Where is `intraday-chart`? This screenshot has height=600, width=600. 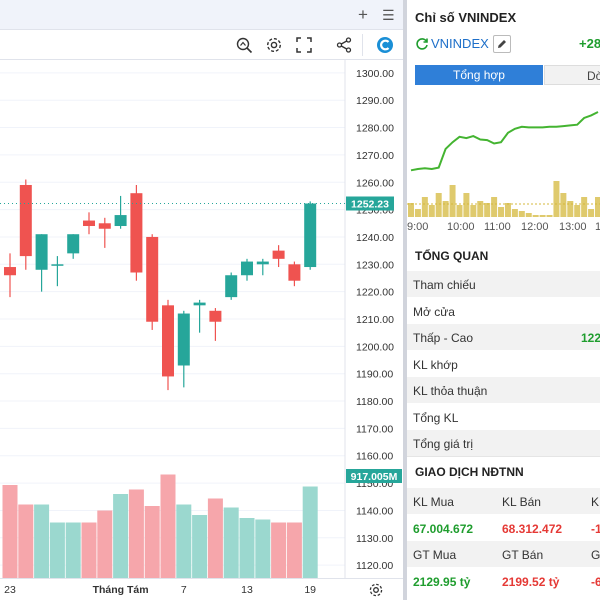 intraday-chart is located at coordinates (503, 155).